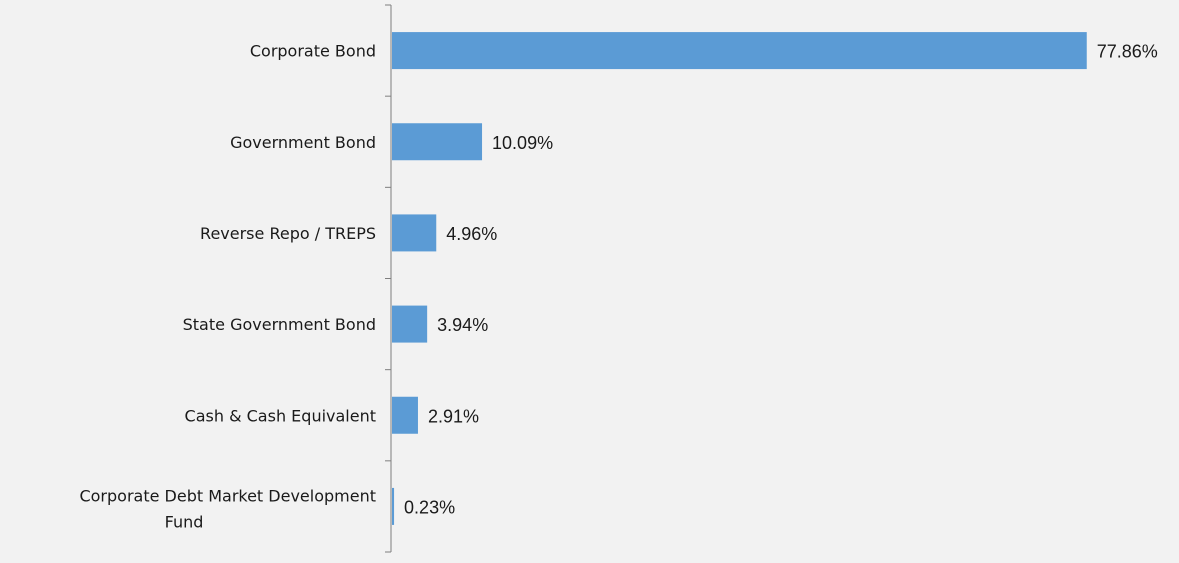  I want to click on category-label: Government Bond, so click(303, 142).